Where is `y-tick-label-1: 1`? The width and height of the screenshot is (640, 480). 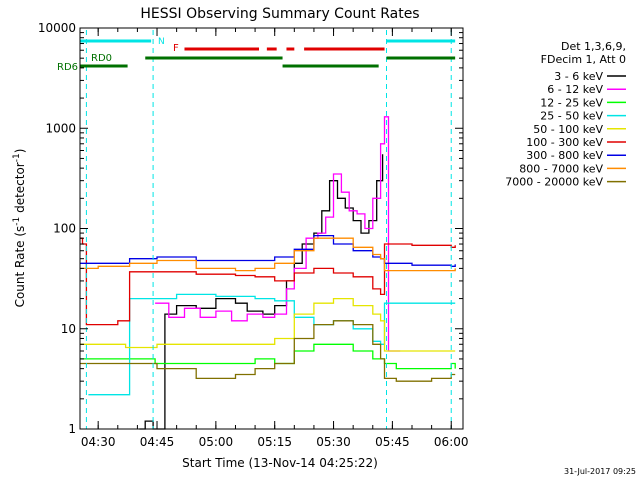
y-tick-label-1: 1 is located at coordinates (72, 429).